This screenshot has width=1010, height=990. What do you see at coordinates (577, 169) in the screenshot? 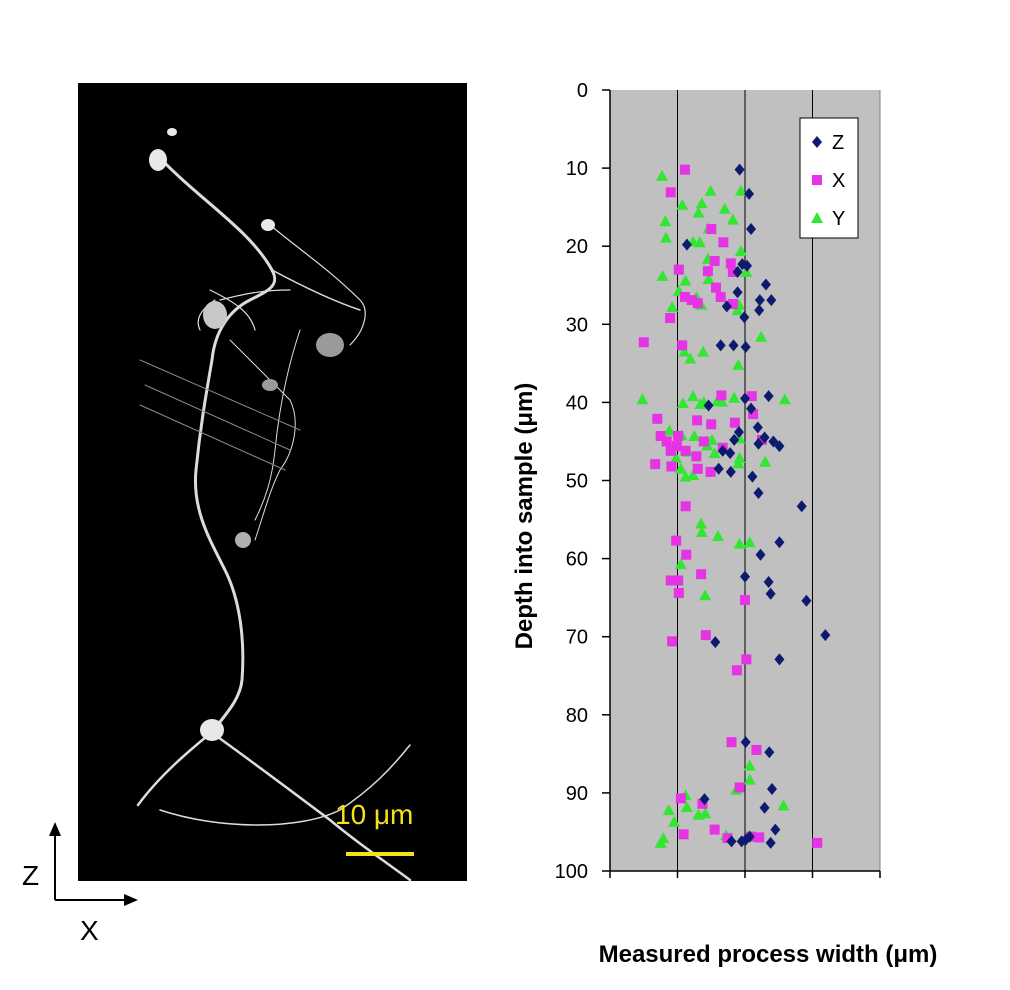
I see `y-tick-label: 10` at bounding box center [577, 169].